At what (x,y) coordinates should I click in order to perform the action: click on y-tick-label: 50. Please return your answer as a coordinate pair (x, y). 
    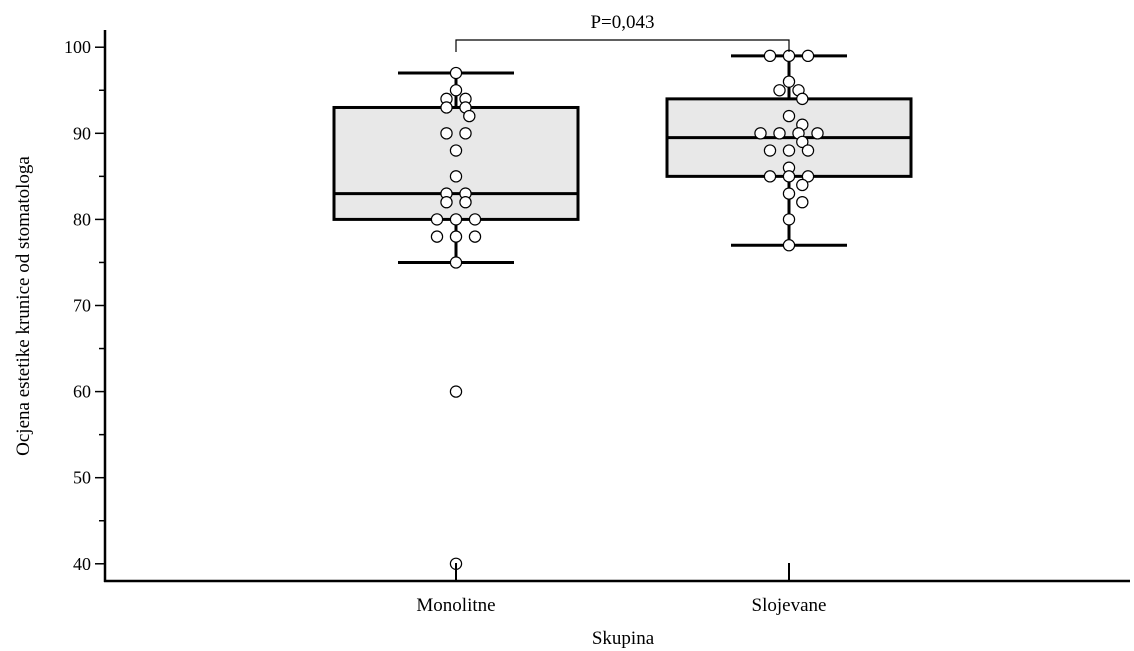
    Looking at the image, I should click on (82, 478).